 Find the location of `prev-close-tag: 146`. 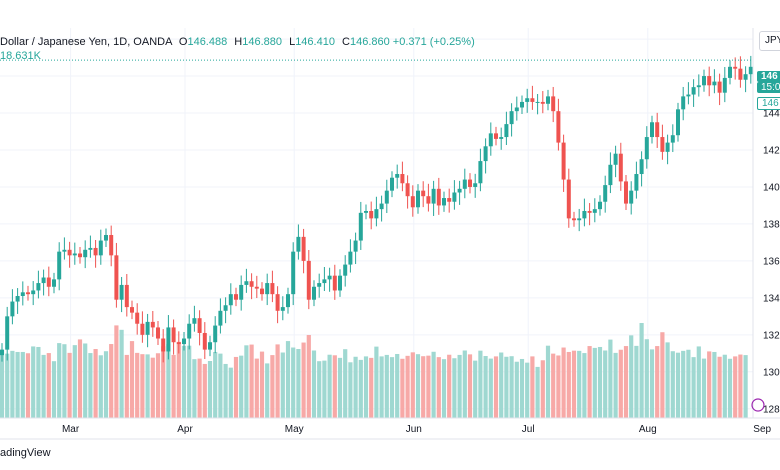

prev-close-tag: 146 is located at coordinates (768, 103).